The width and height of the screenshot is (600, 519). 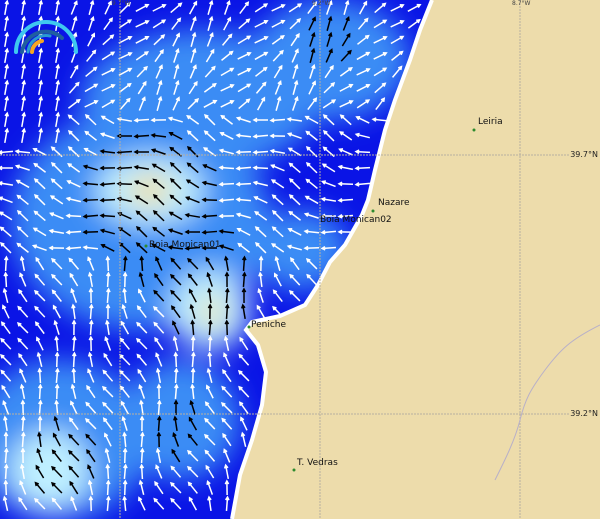 What do you see at coordinates (356, 220) in the screenshot?
I see `buoy-monican02: Boia Monican02` at bounding box center [356, 220].